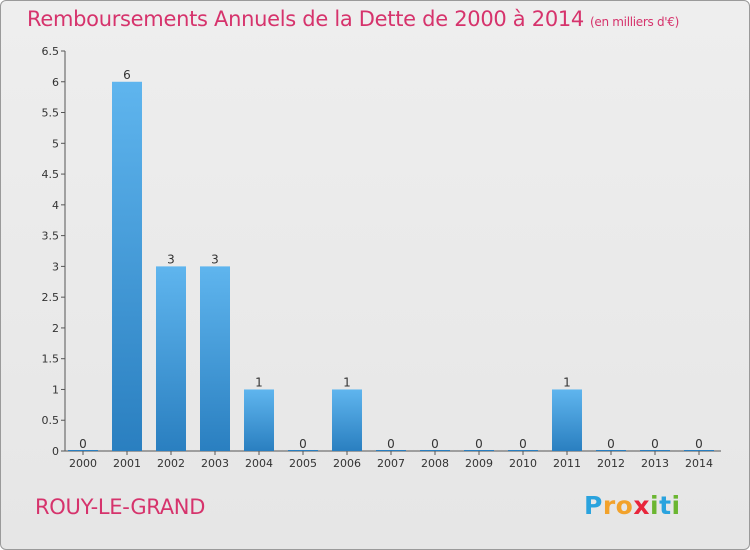 The image size is (750, 550). What do you see at coordinates (83, 463) in the screenshot?
I see `x-tick-label: 2000` at bounding box center [83, 463].